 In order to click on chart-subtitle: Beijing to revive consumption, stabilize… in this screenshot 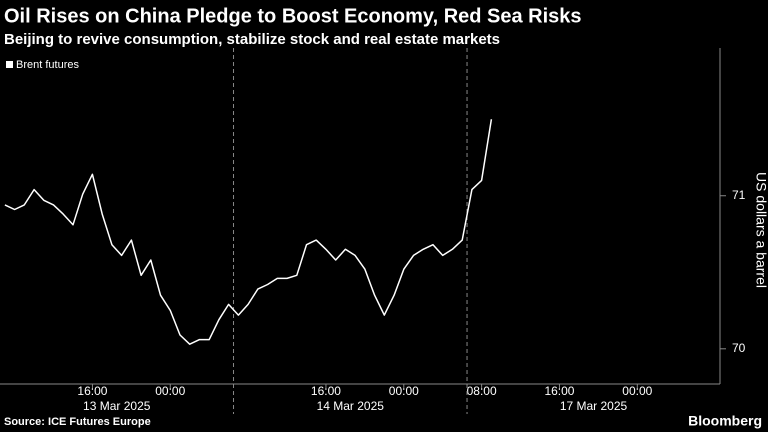, I will do `click(252, 39)`.